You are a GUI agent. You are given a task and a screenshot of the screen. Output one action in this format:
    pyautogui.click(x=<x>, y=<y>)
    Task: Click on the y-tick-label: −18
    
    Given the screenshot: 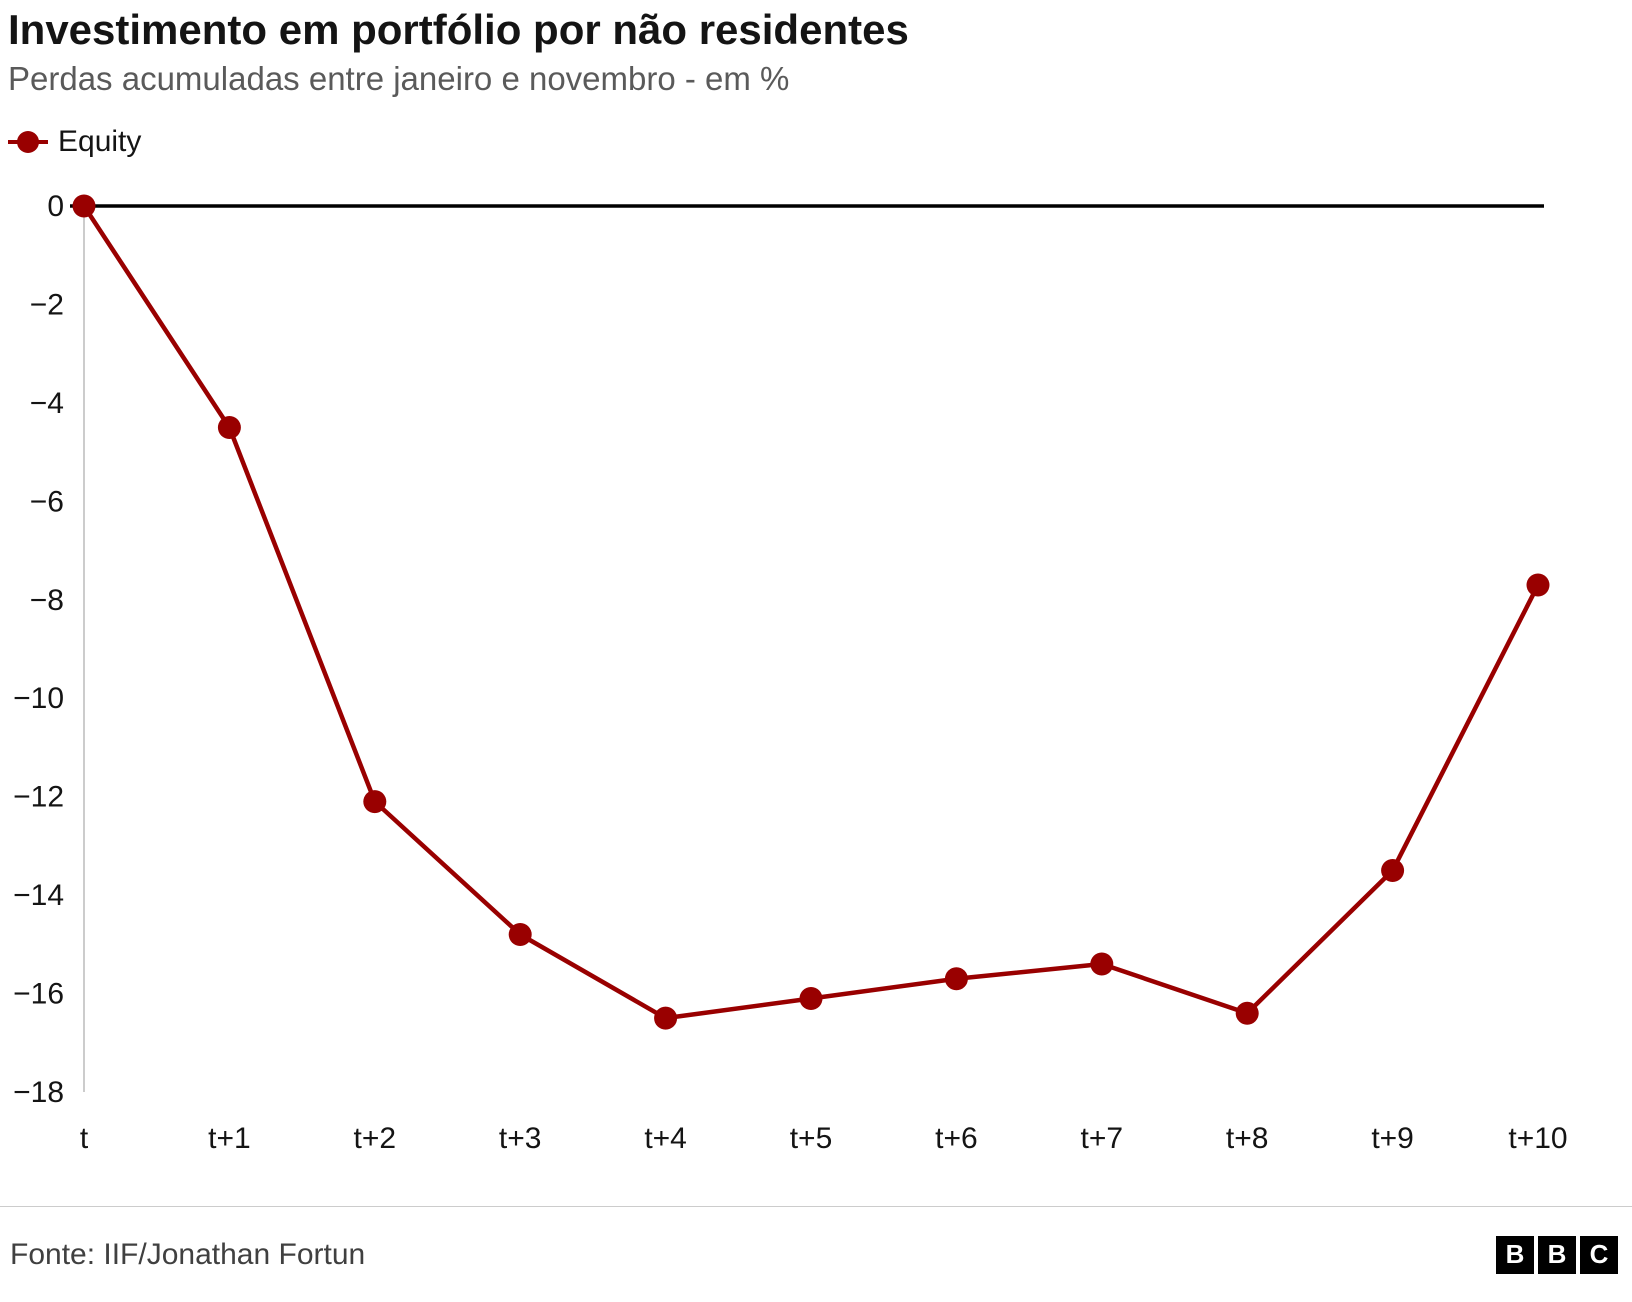 What is the action you would take?
    pyautogui.click(x=38, y=1092)
    